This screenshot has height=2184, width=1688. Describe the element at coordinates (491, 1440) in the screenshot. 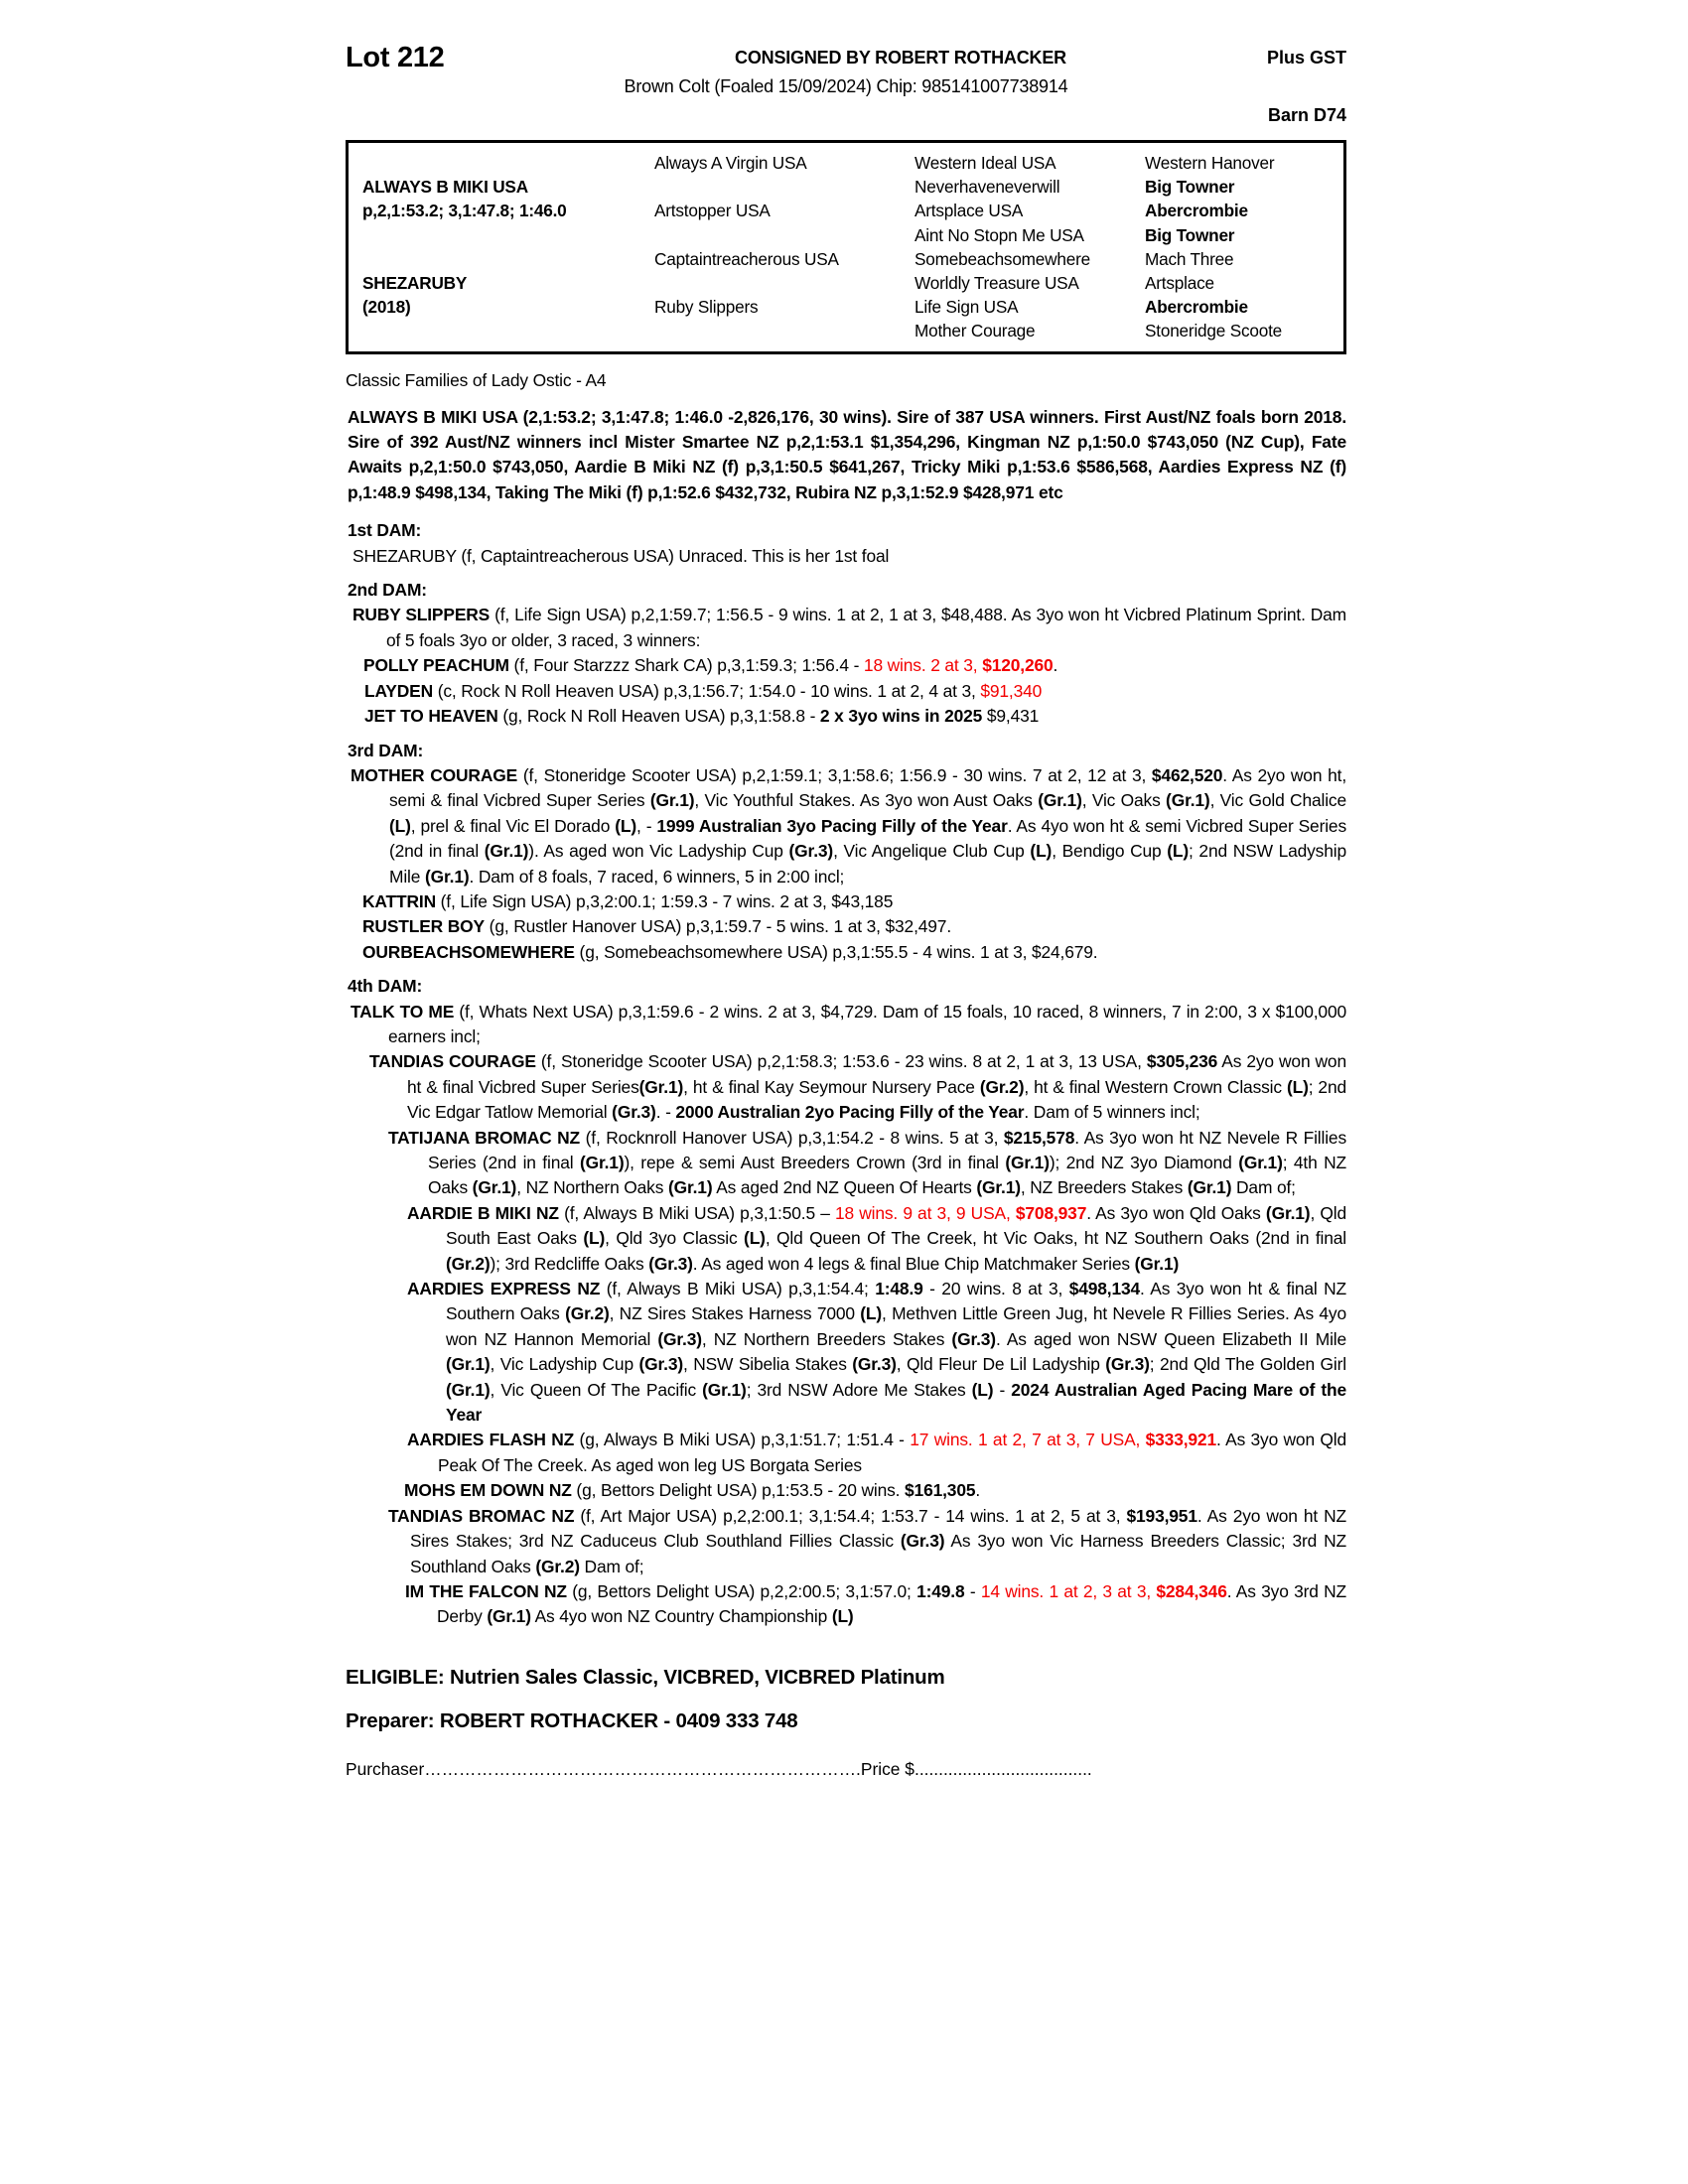

I see `text-run: AARDIES FLASH NZ` at that location.